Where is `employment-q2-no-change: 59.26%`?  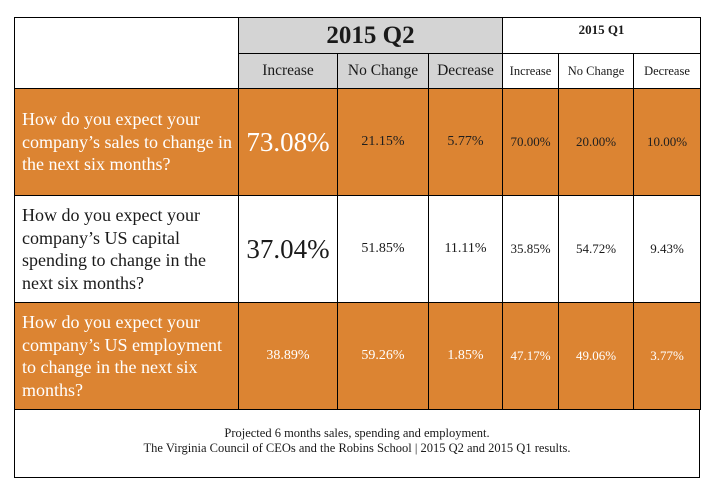
employment-q2-no-change: 59.26% is located at coordinates (383, 356).